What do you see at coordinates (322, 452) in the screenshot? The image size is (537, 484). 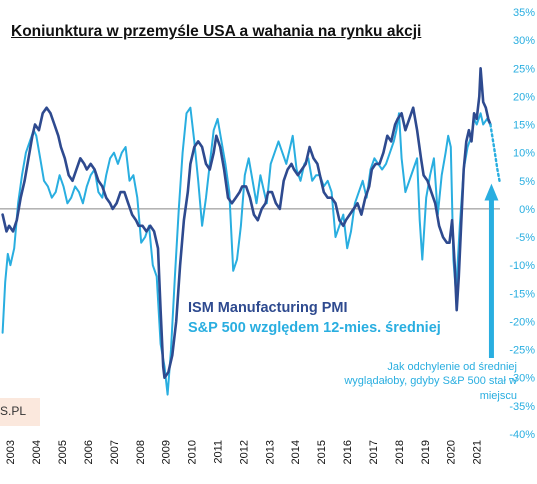 I see `x-tick-label: 2015` at bounding box center [322, 452].